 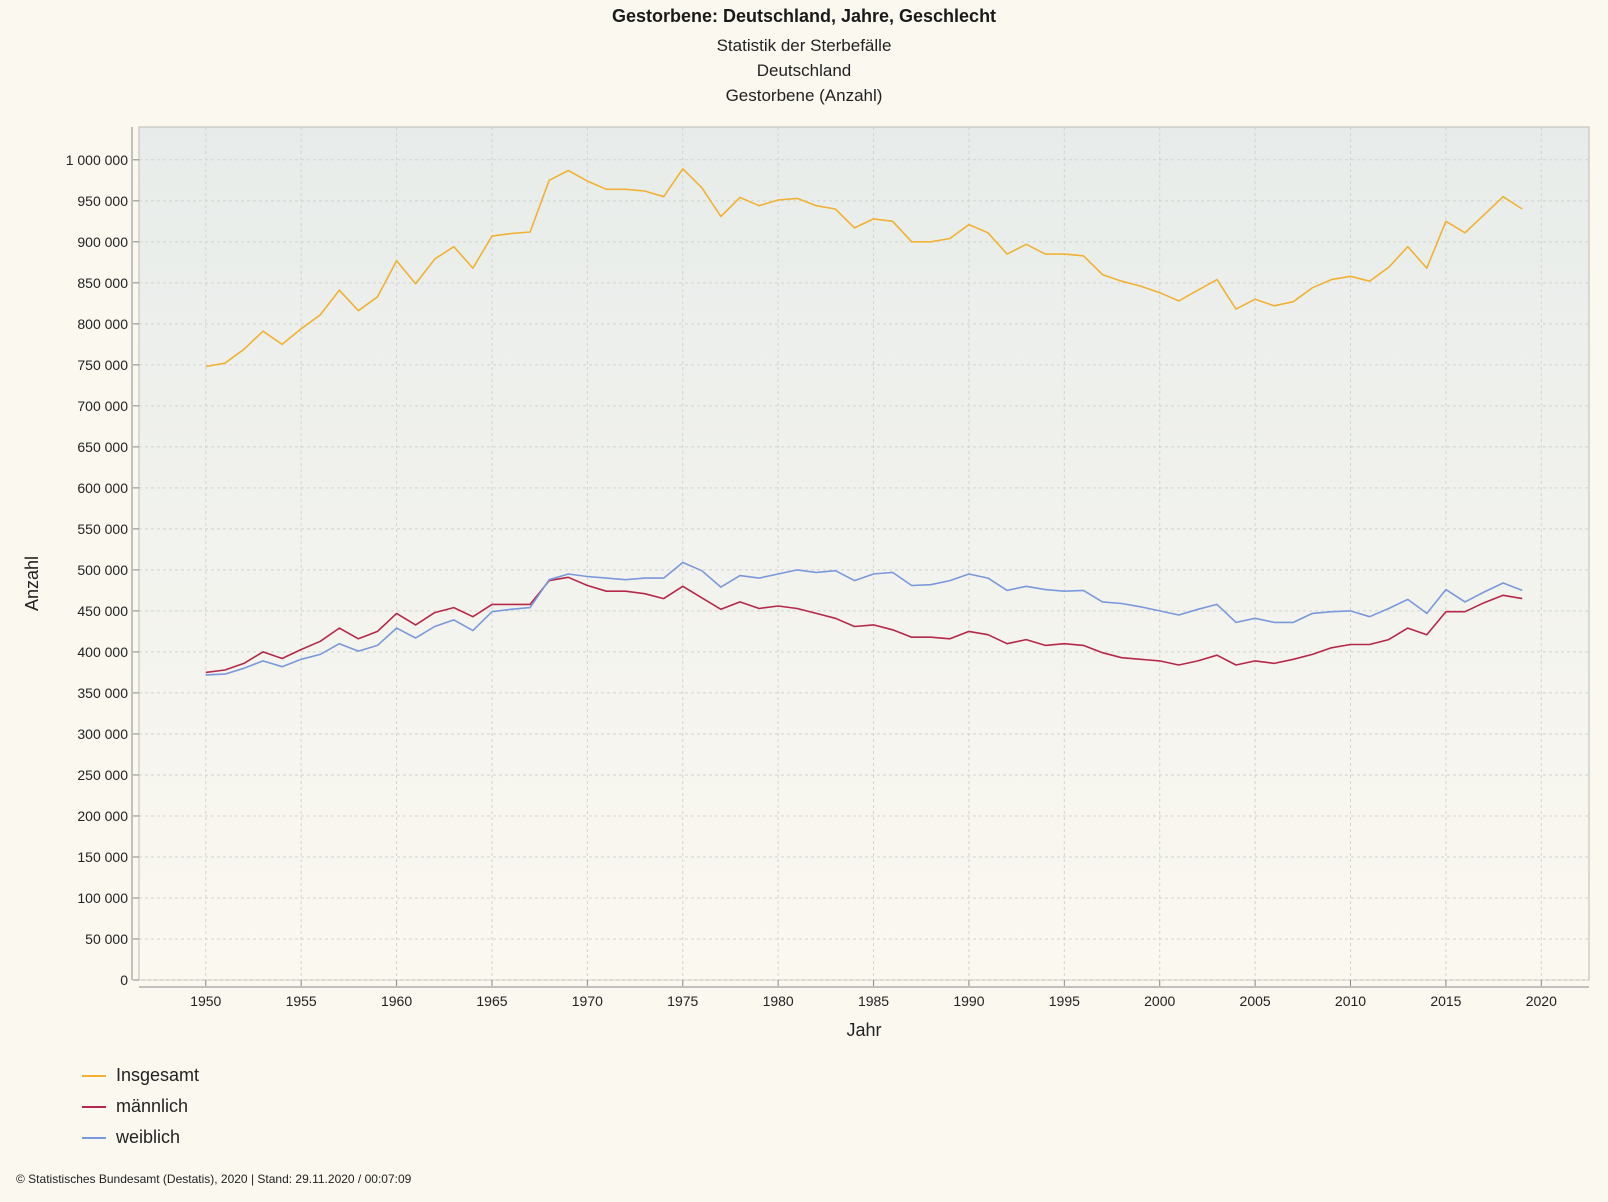 What do you see at coordinates (1159, 1001) in the screenshot?
I see `x-tick-label: 2000` at bounding box center [1159, 1001].